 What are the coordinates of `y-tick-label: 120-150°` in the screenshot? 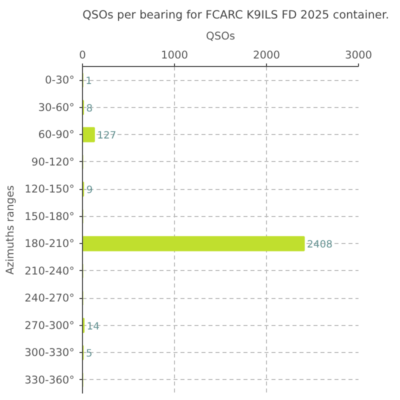 It's located at (49, 189).